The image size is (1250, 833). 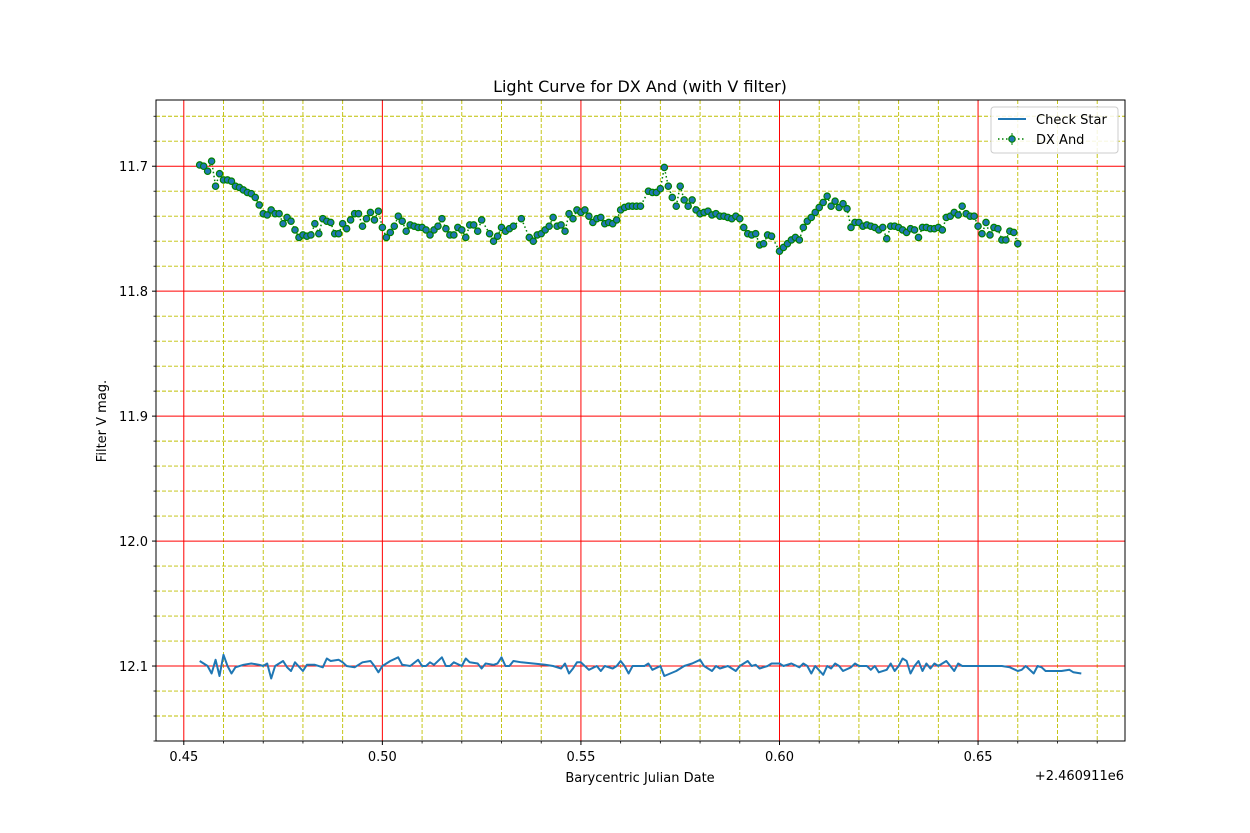 I want to click on x-tick-label: 0.65, so click(x=978, y=757).